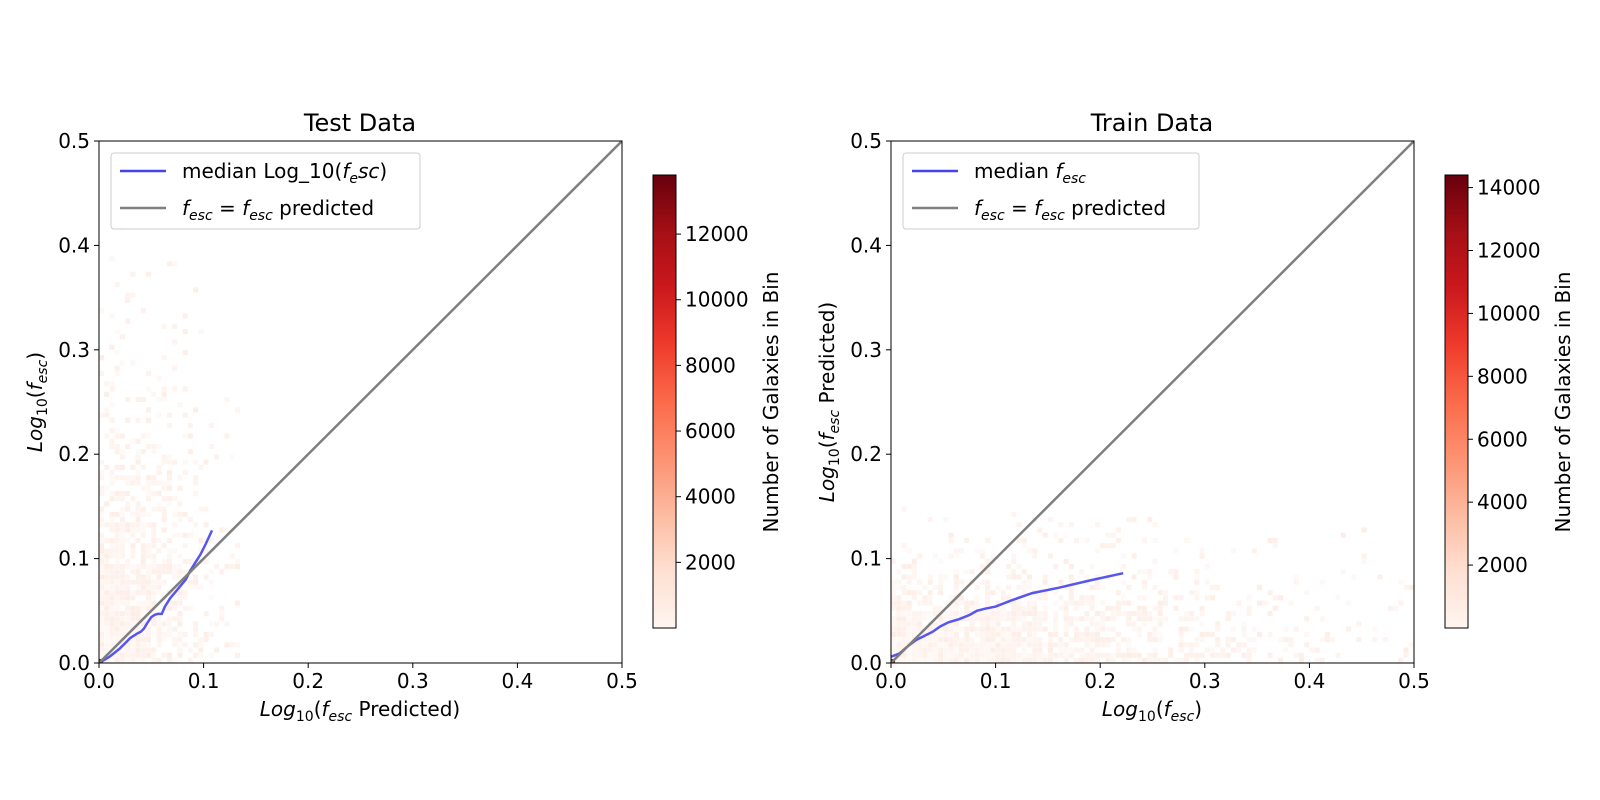 Image resolution: width=1600 pixels, height=800 pixels. I want to click on x-label-fsub: esc, so click(341, 717).